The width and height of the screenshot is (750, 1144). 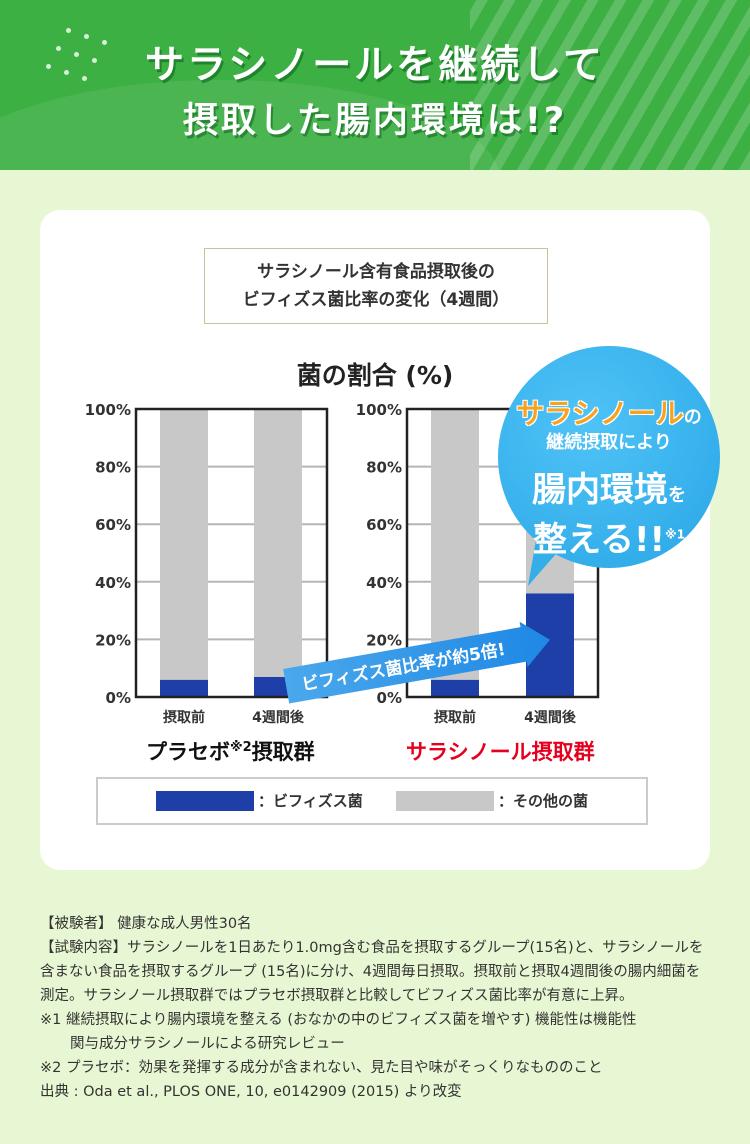 What do you see at coordinates (146, 924) in the screenshot?
I see `note-subjects: 【被験者】 健康な成人男性30名` at bounding box center [146, 924].